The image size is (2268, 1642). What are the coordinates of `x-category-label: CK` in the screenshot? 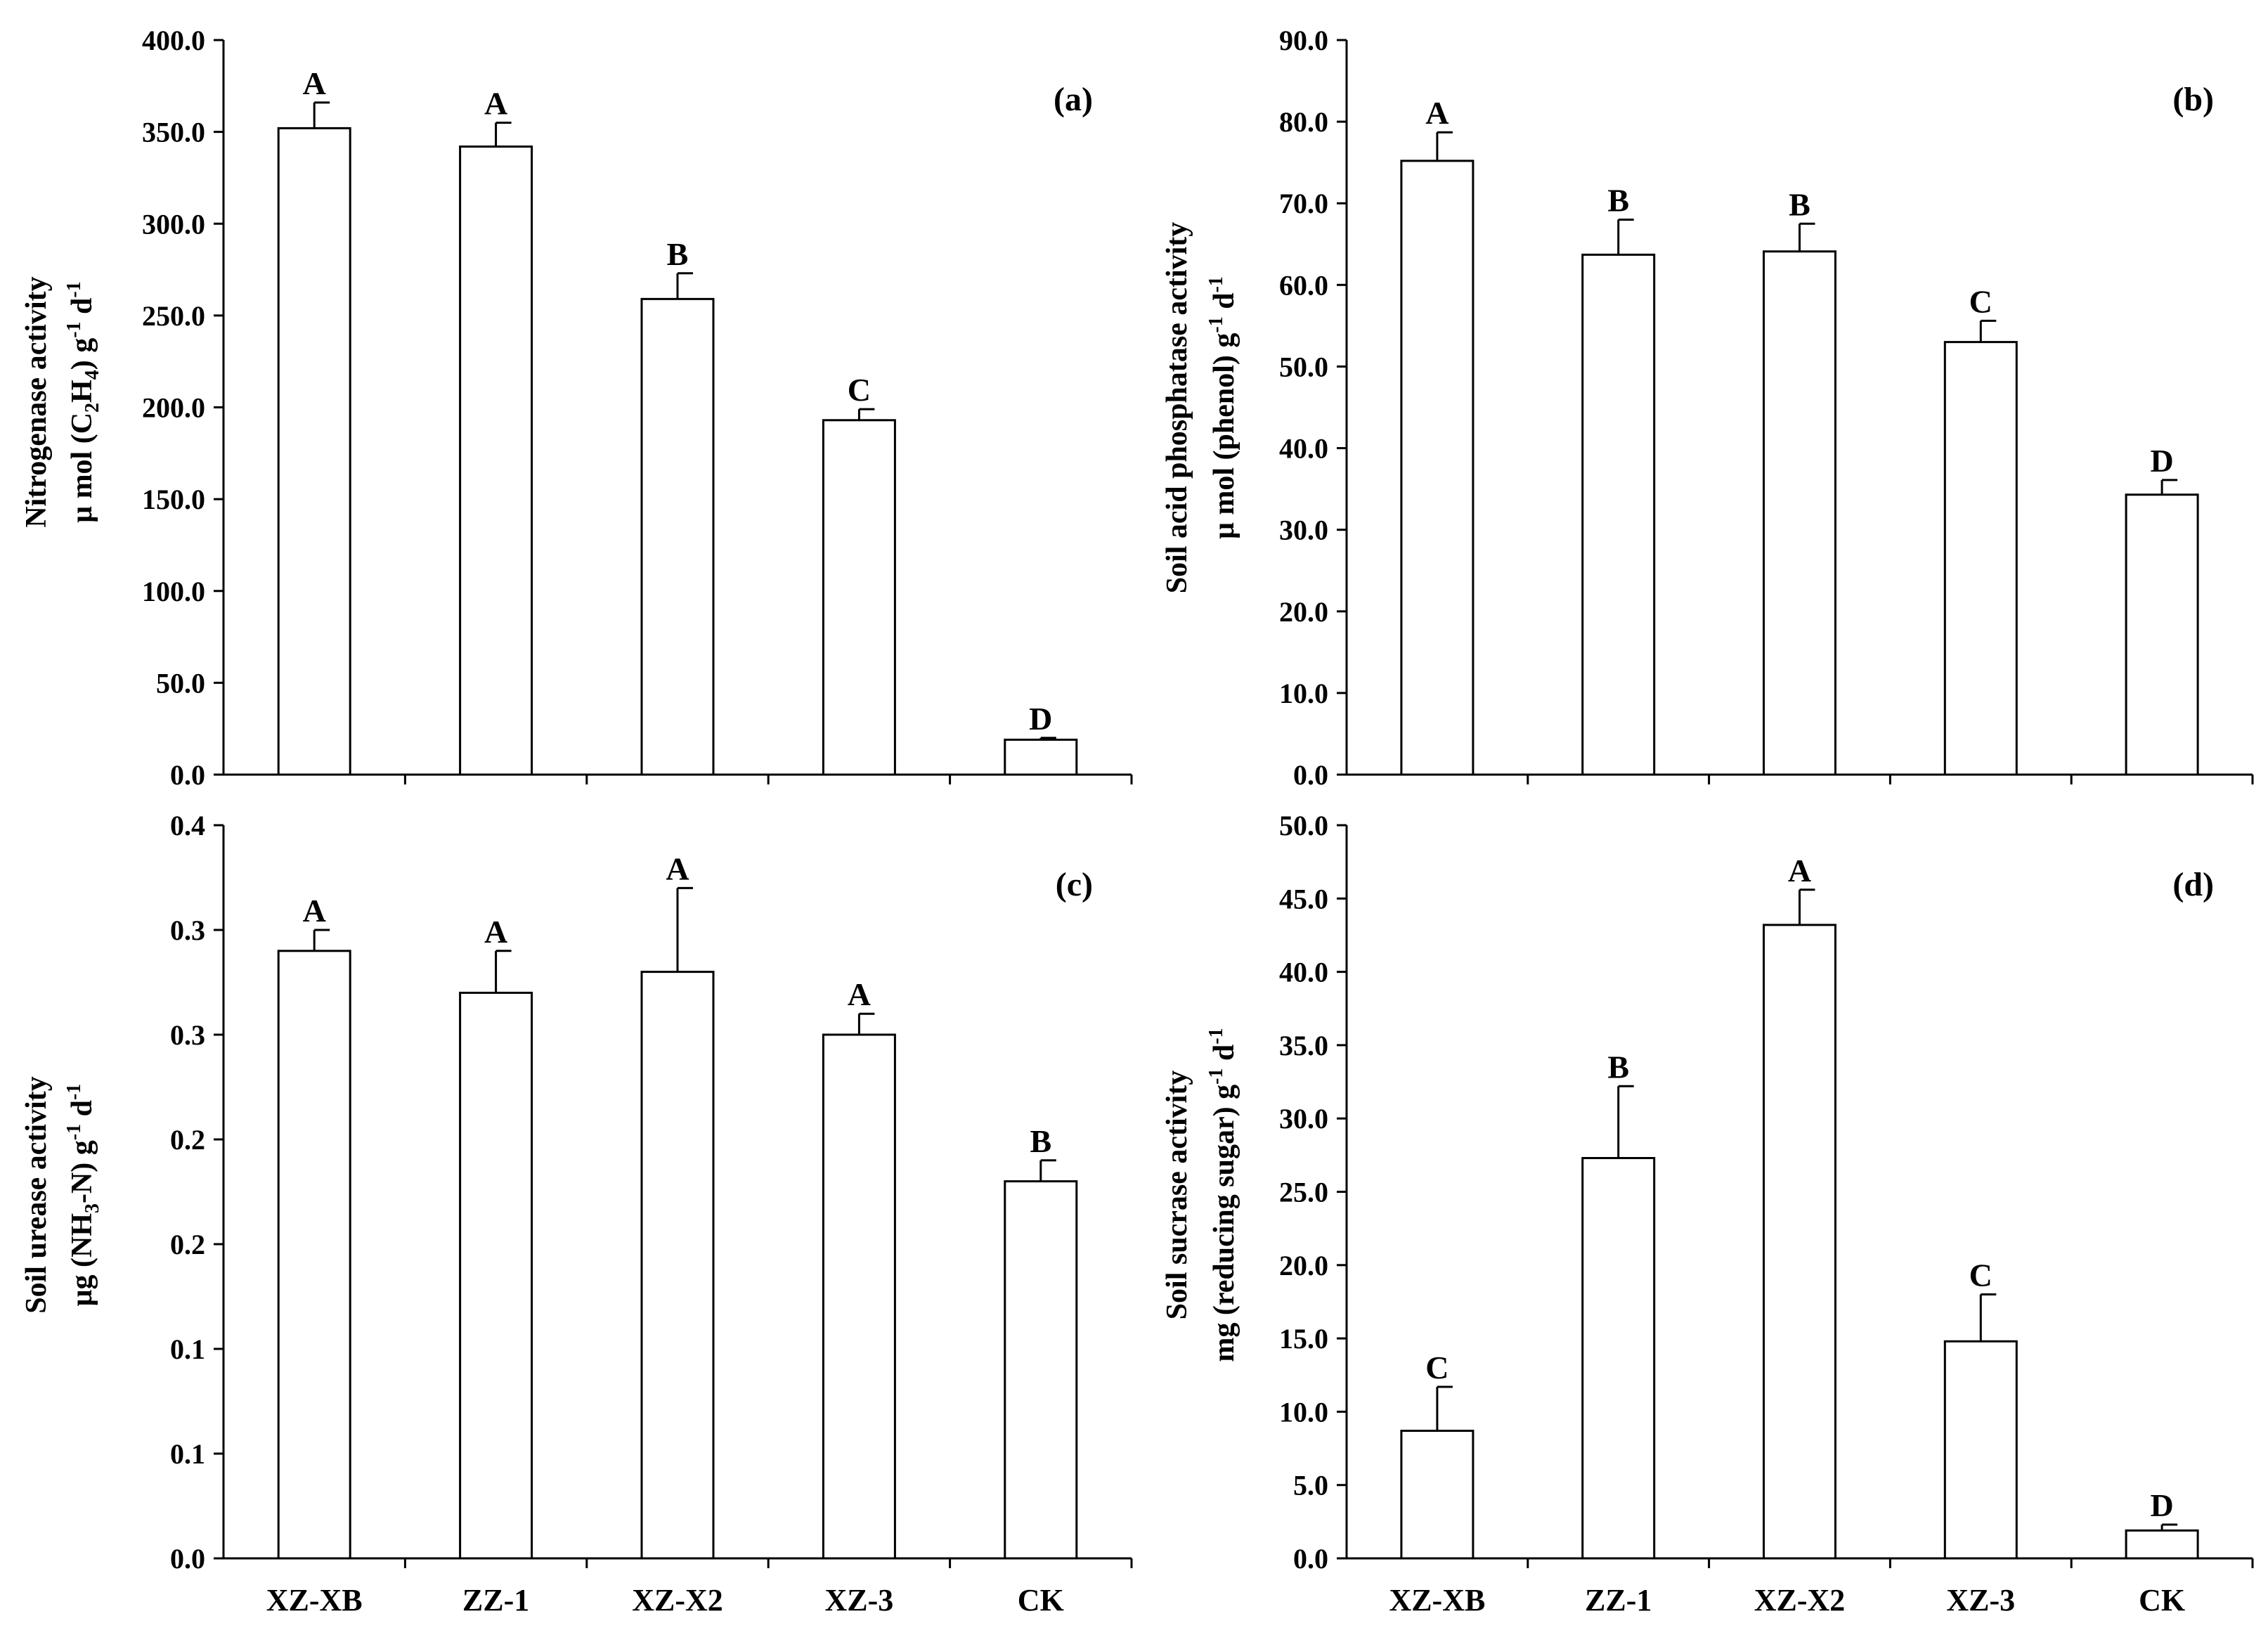 It's located at (2162, 1600).